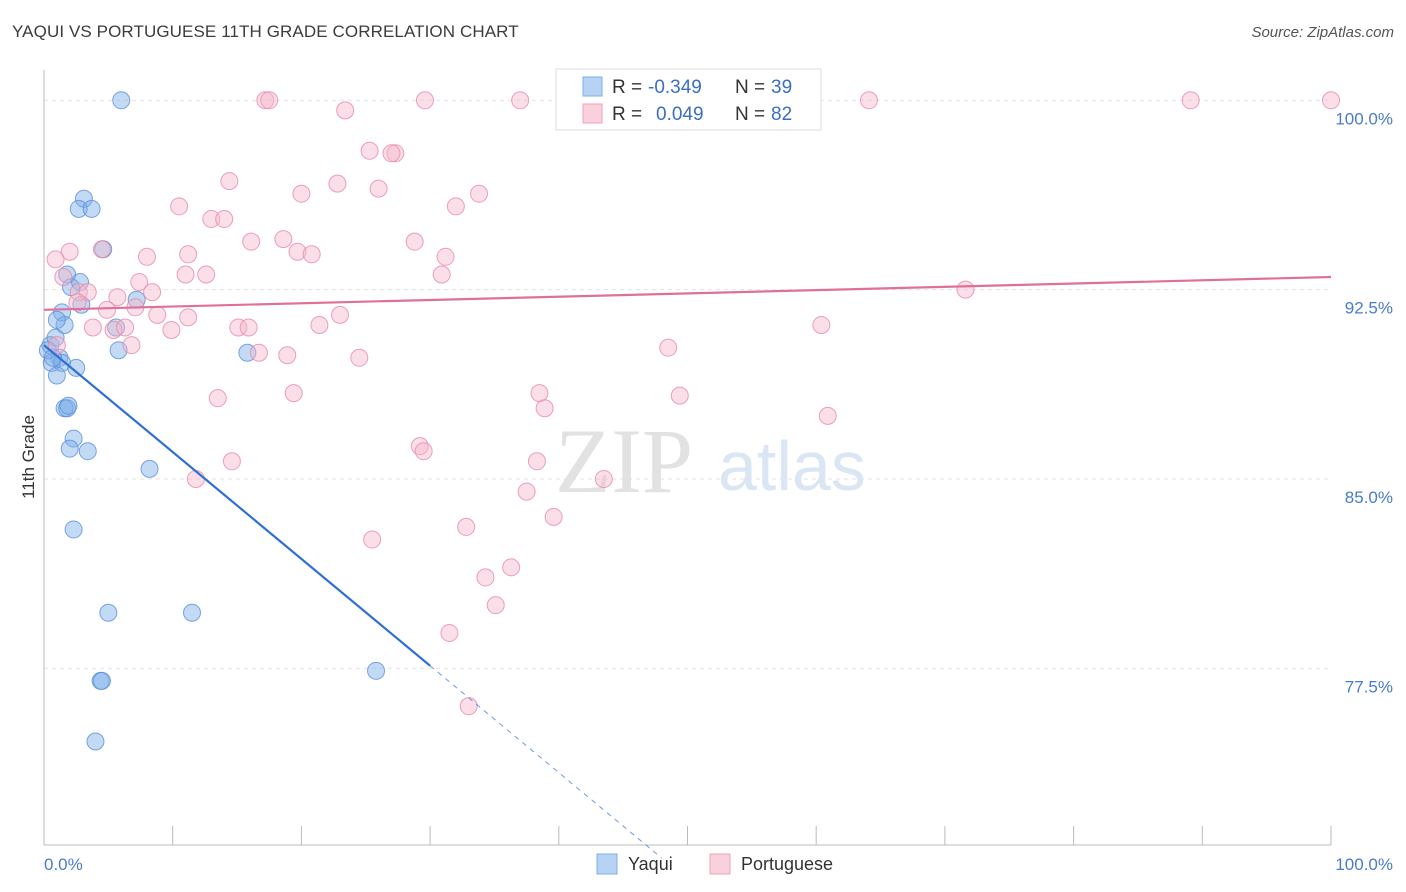 The height and width of the screenshot is (892, 1406). What do you see at coordinates (1364, 402) in the screenshot?
I see `y-tick-labels: 100.0% 92.5% 85.0% 77.5%` at bounding box center [1364, 402].